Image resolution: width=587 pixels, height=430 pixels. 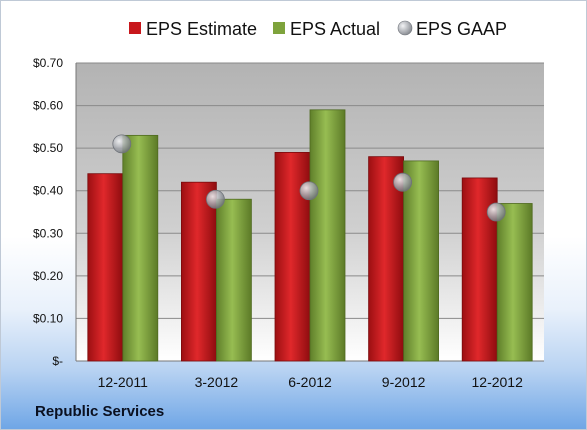 I want to click on y-tick-label: $0.10, so click(x=48, y=318).